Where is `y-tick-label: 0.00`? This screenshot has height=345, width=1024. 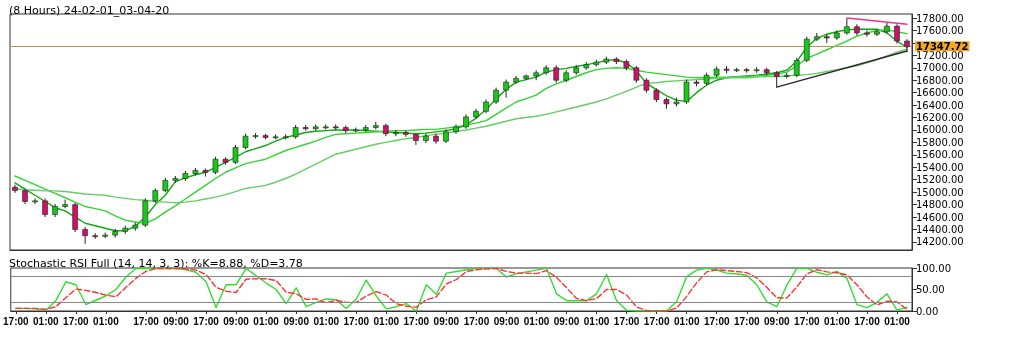 y-tick-label: 0.00 is located at coordinates (927, 311).